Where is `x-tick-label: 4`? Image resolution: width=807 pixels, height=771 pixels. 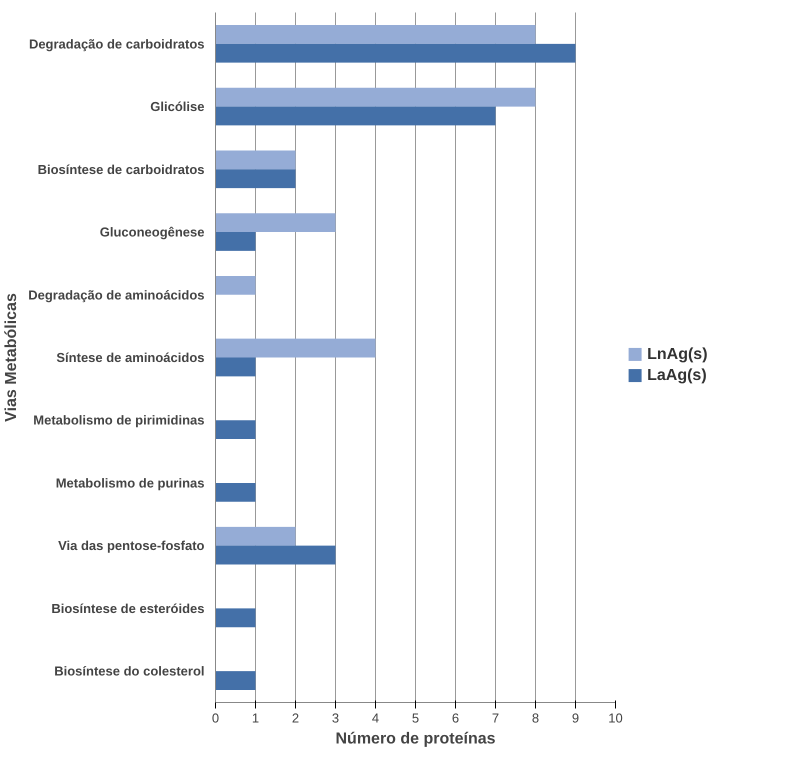
x-tick-label: 4 is located at coordinates (376, 718).